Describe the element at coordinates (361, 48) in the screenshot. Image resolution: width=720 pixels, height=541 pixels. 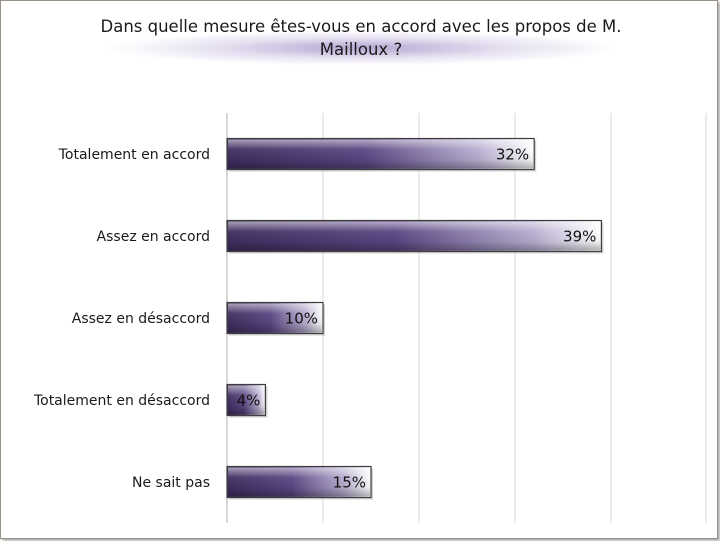
I see `title-glow` at that location.